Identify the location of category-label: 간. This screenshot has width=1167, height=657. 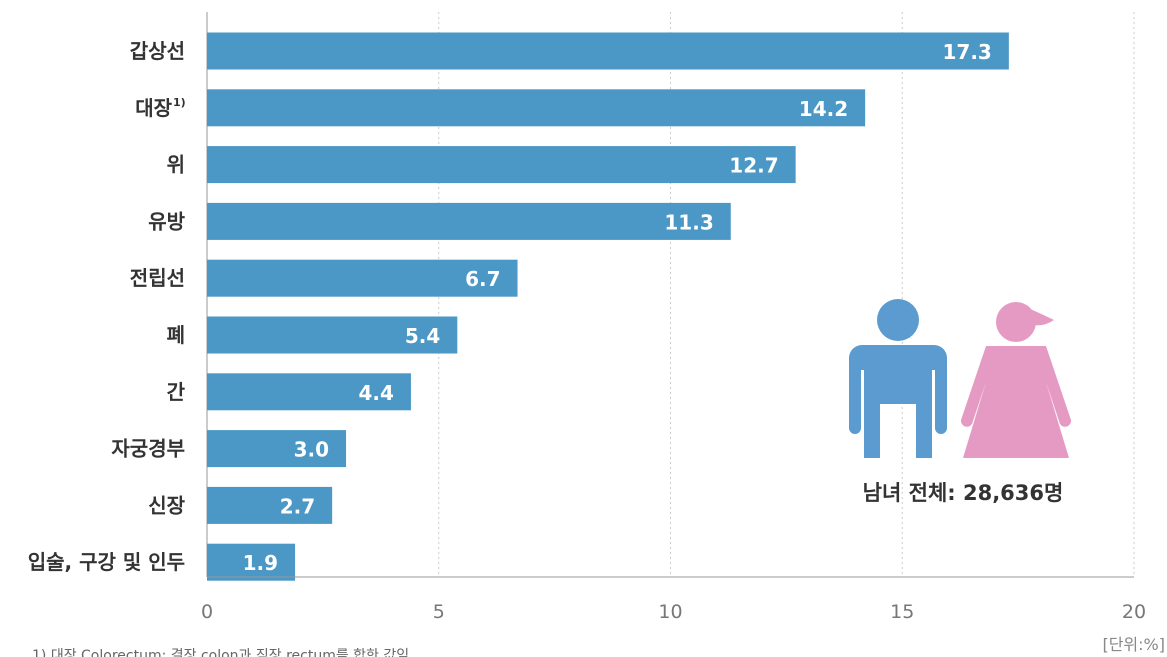
(176, 392).